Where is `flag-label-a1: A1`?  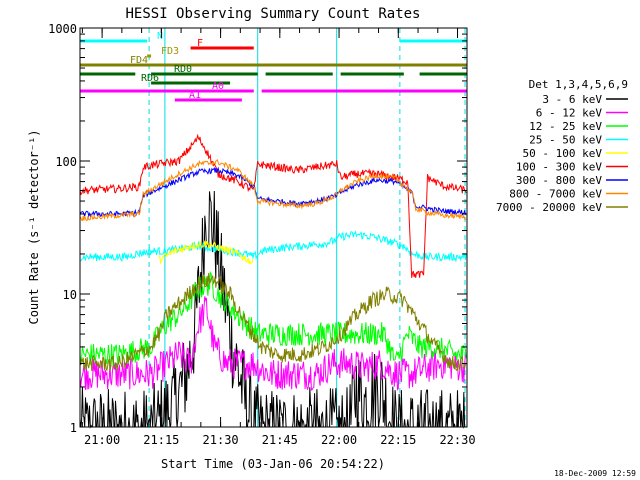 flag-label-a1: A1 is located at coordinates (195, 95).